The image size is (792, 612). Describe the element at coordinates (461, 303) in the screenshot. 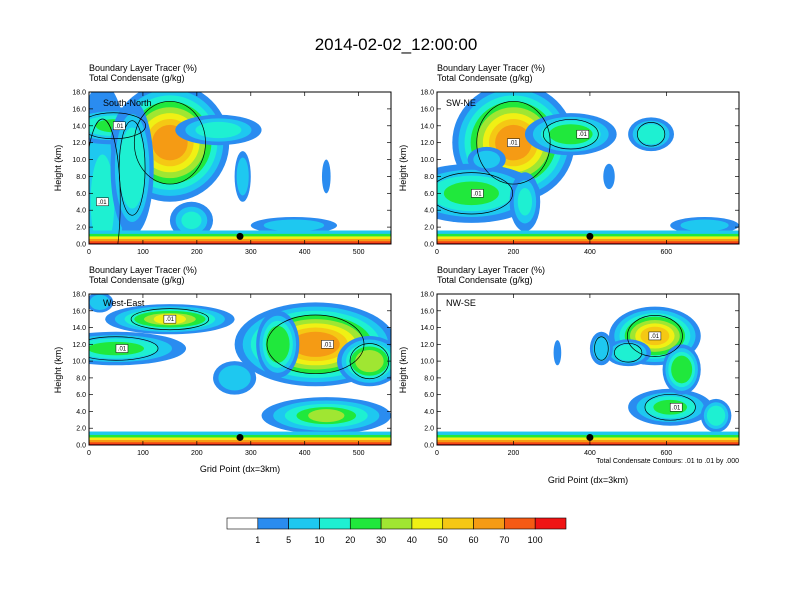

I see `panel-title: NW-SE` at that location.